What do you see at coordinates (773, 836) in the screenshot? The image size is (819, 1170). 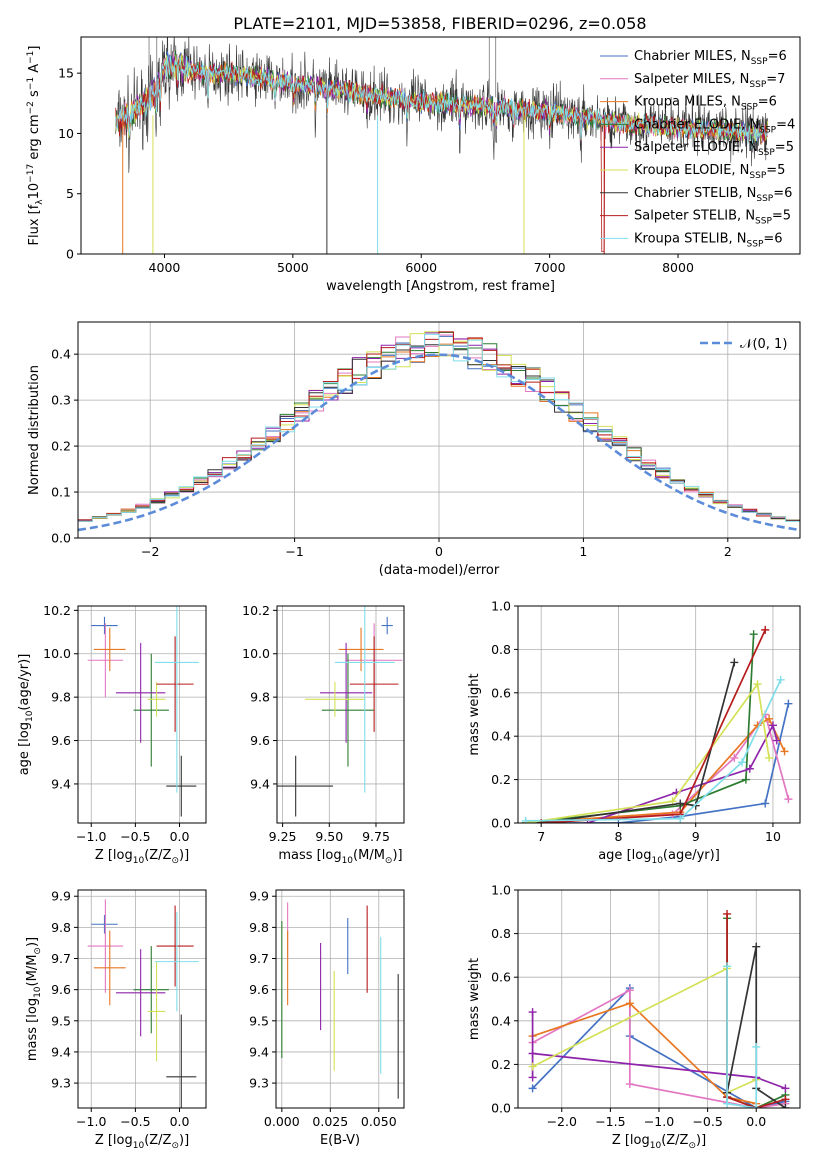 I see `x-tick-label: 10` at bounding box center [773, 836].